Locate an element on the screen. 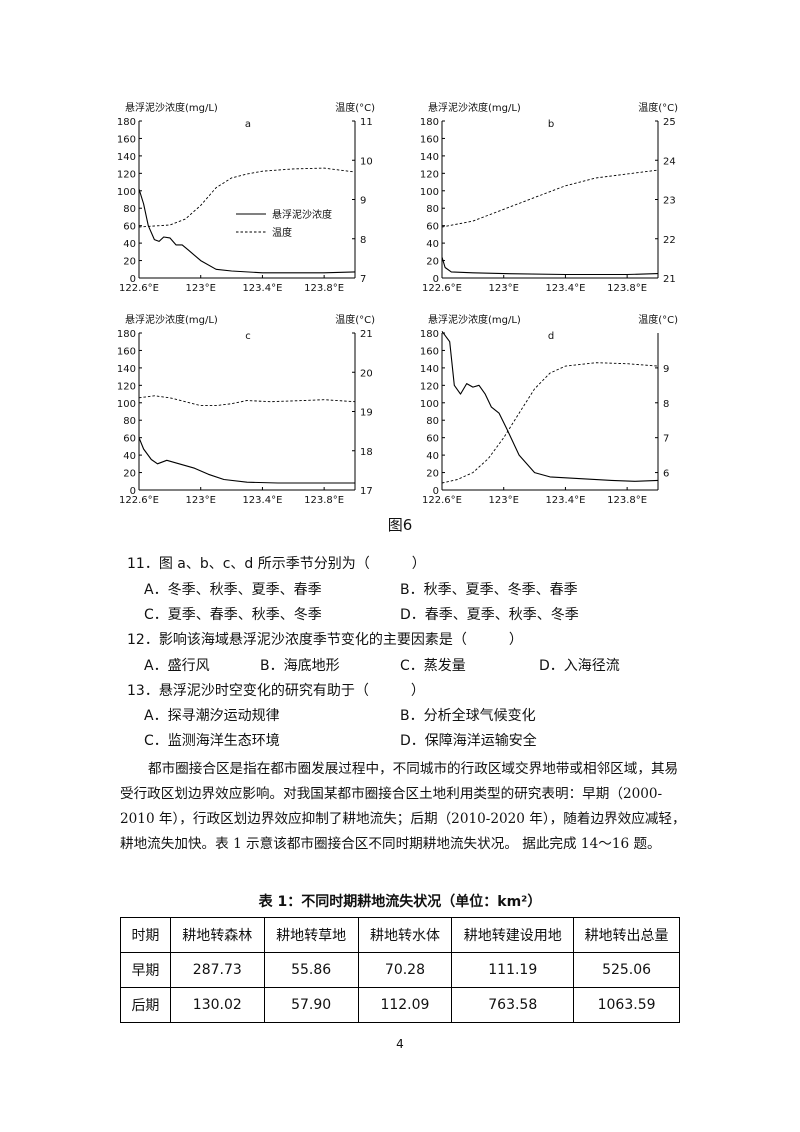  table-header: 耕地转草地 is located at coordinates (311, 935).